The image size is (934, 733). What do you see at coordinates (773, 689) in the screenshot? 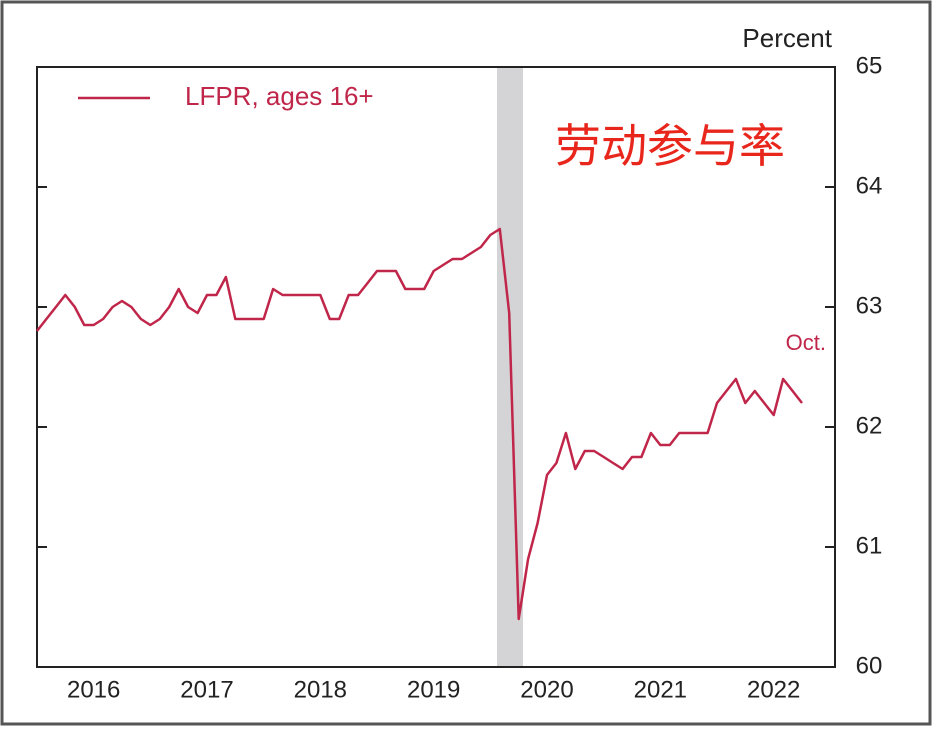
I see `x-tick-label: 2022` at bounding box center [773, 689].